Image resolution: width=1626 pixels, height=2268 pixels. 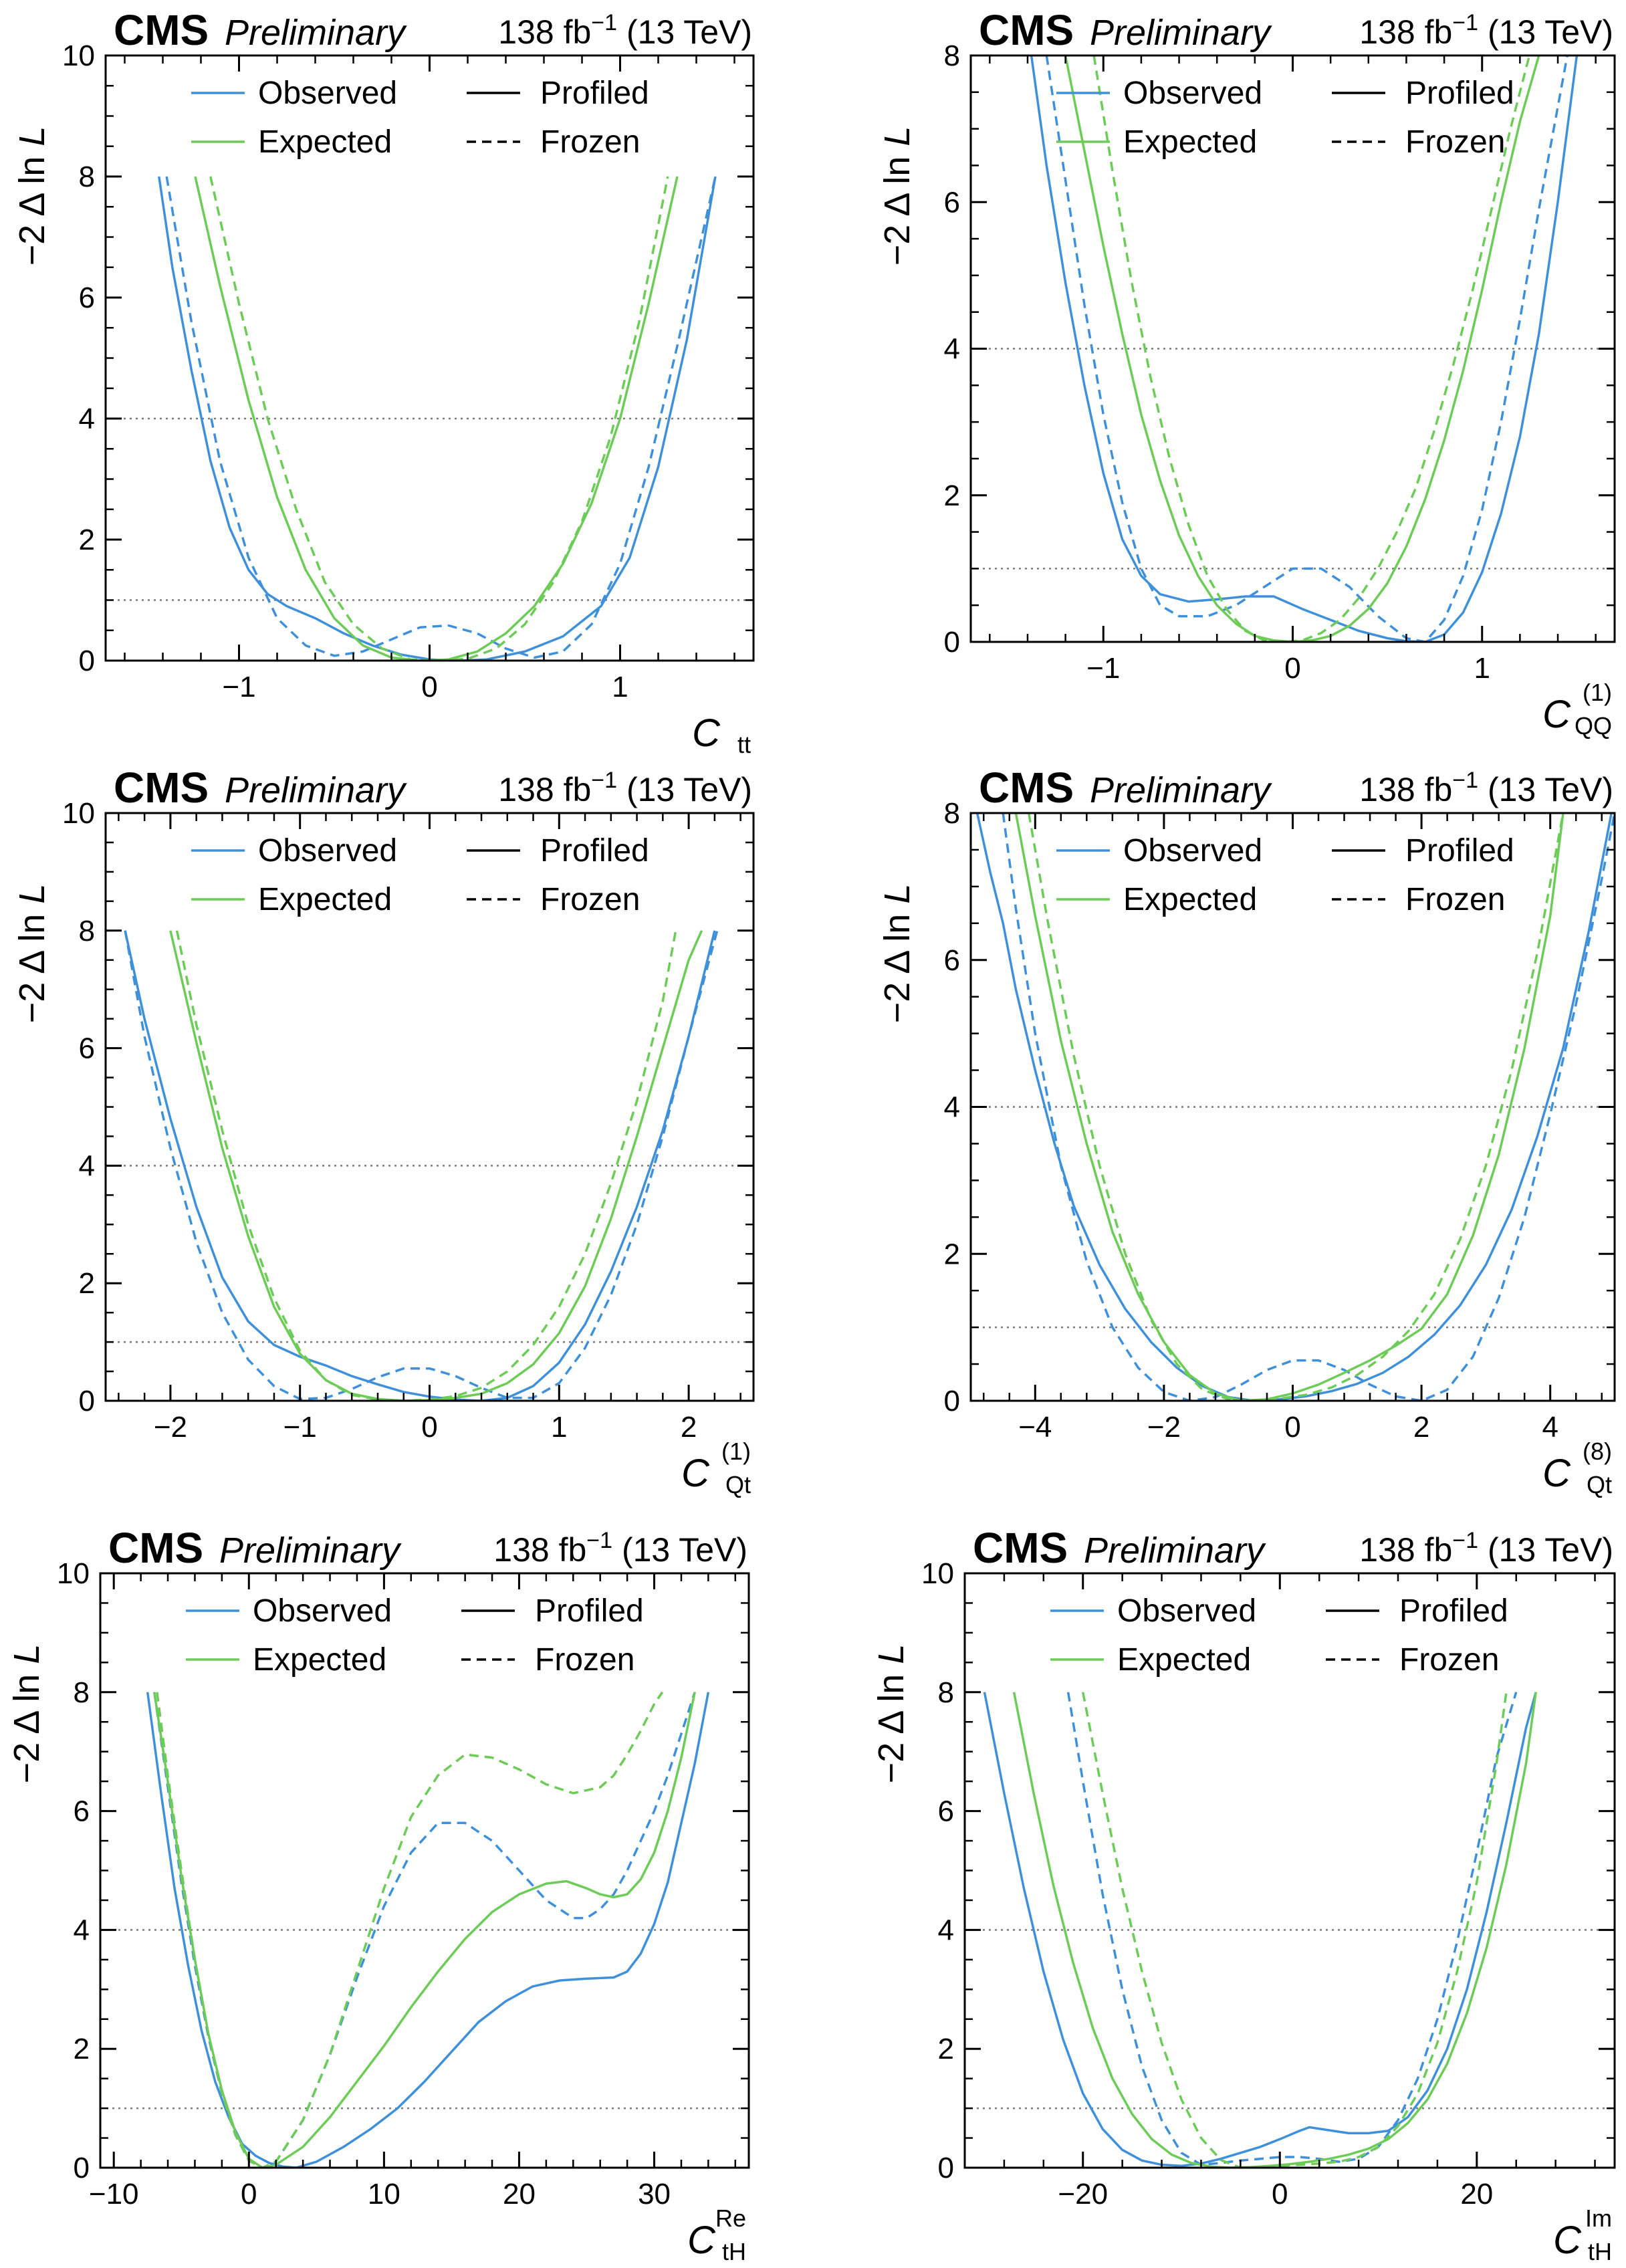 I want to click on x-axis-label: (8) Qt C, so click(x=1577, y=1468).